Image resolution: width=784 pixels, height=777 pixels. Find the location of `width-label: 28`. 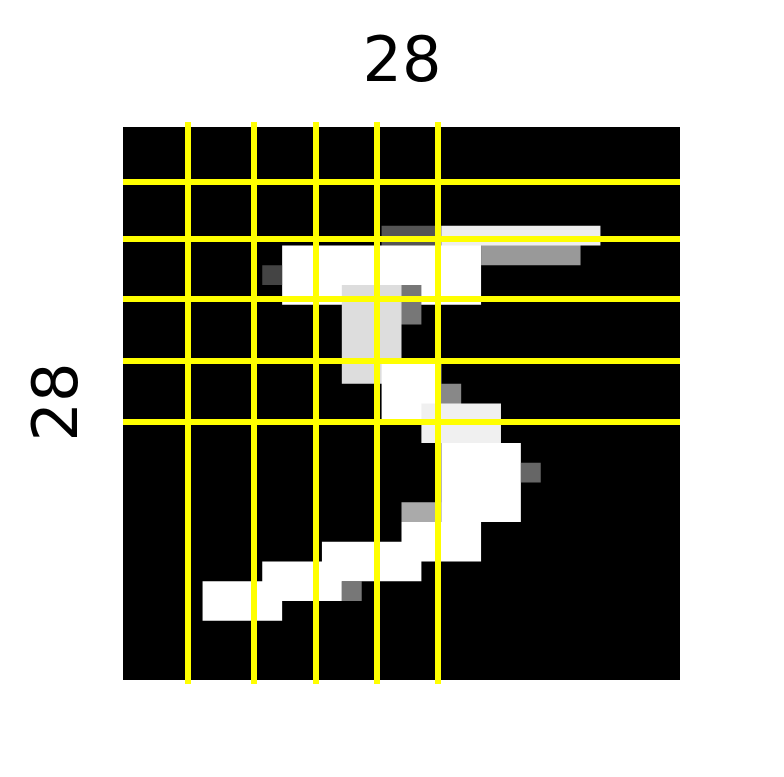

width-label: 28 is located at coordinates (402, 59).